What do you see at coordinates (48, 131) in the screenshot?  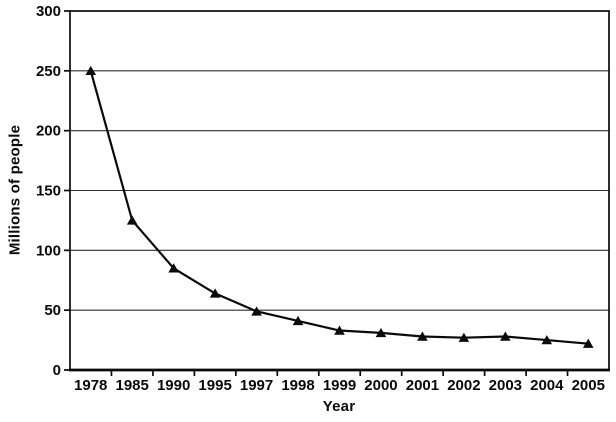 I see `y-tick-label: 200` at bounding box center [48, 131].